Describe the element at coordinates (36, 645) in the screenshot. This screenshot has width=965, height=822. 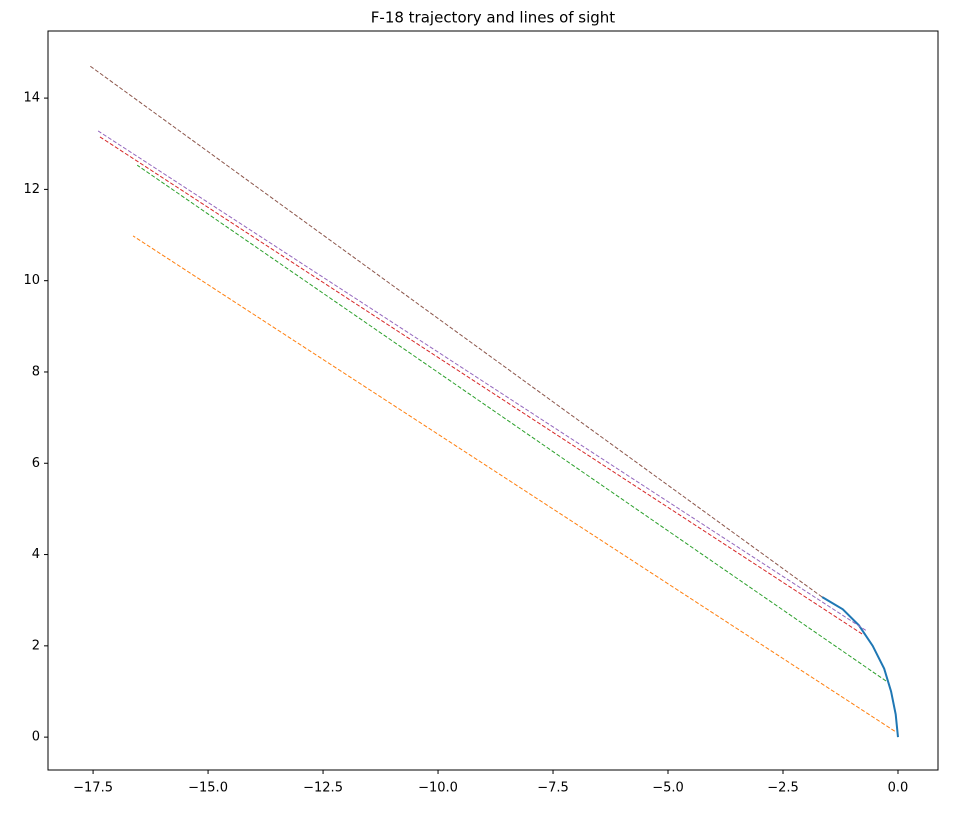
I see `y-tick-label: 2` at that location.